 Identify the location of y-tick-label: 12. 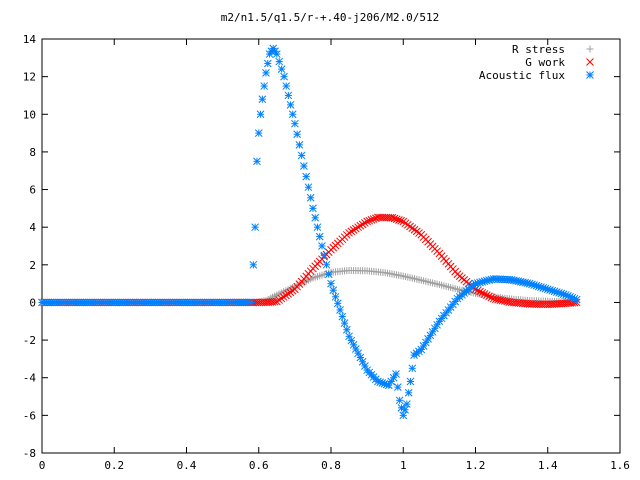
(29, 77).